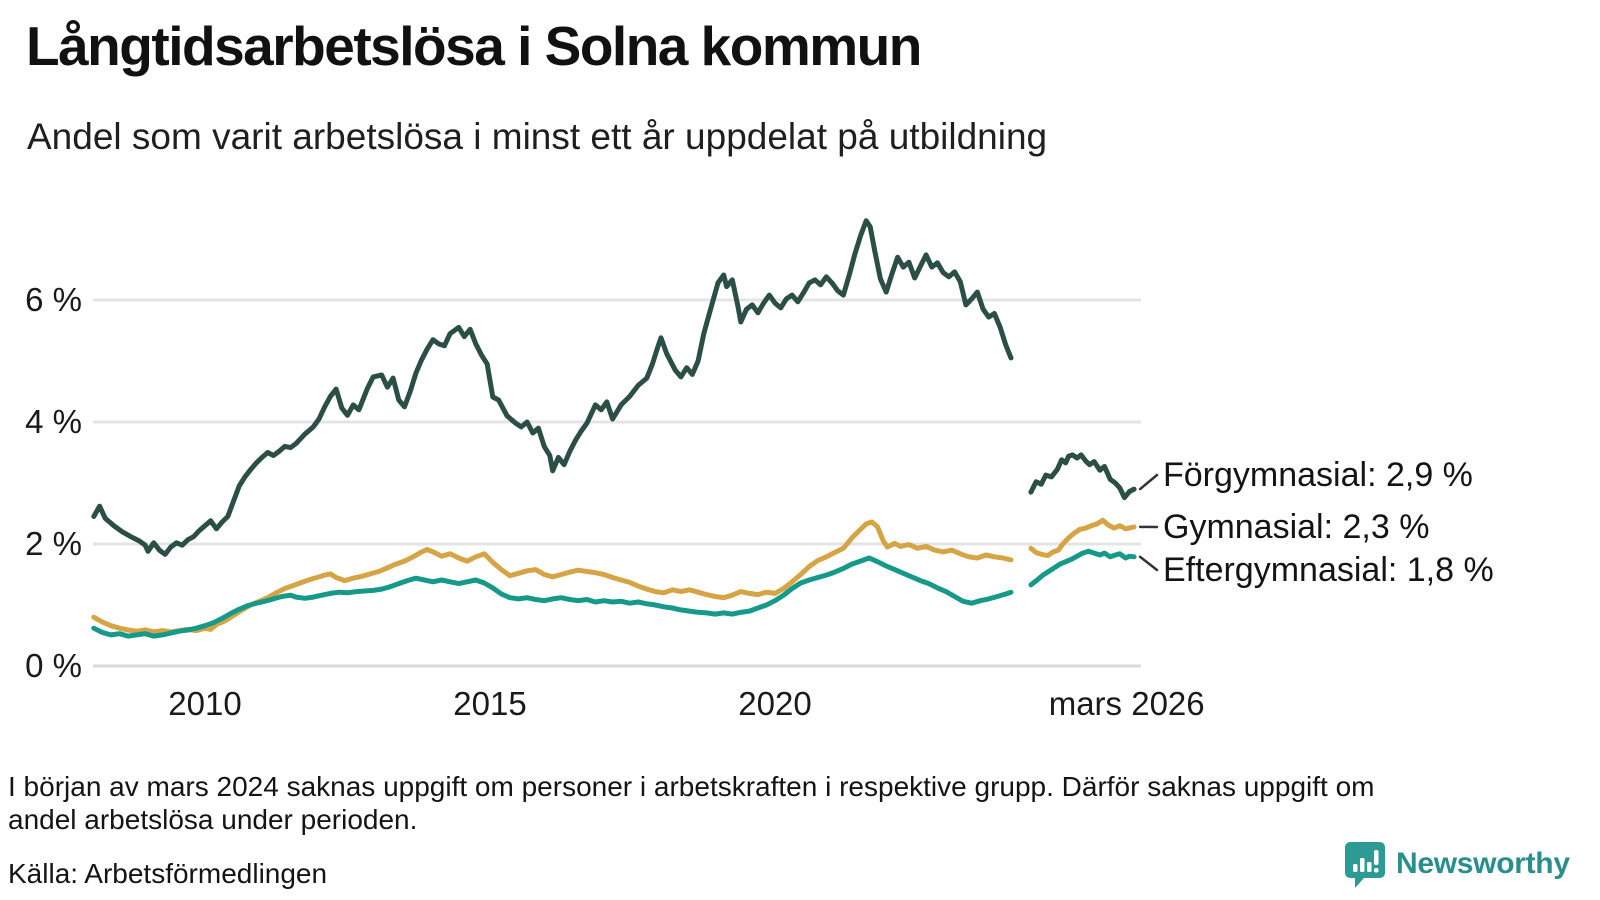  Describe the element at coordinates (53, 421) in the screenshot. I see `y-axis-tick-label-4: 4 %` at that location.